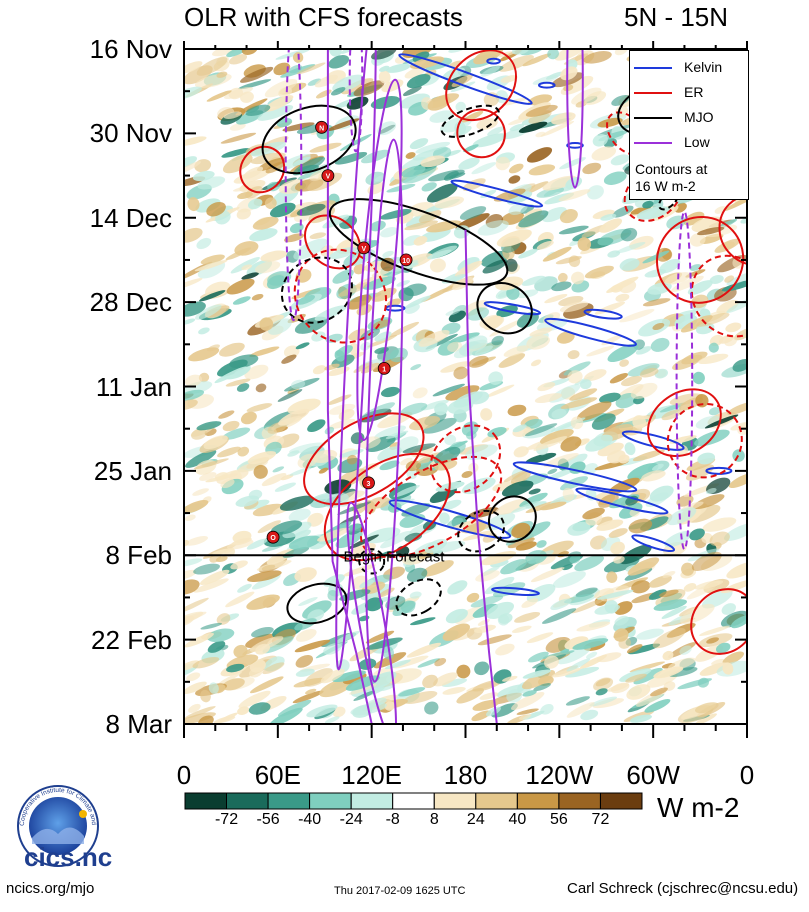 The height and width of the screenshot is (912, 809). I want to click on colorbar-tick-label: 40, so click(517, 819).